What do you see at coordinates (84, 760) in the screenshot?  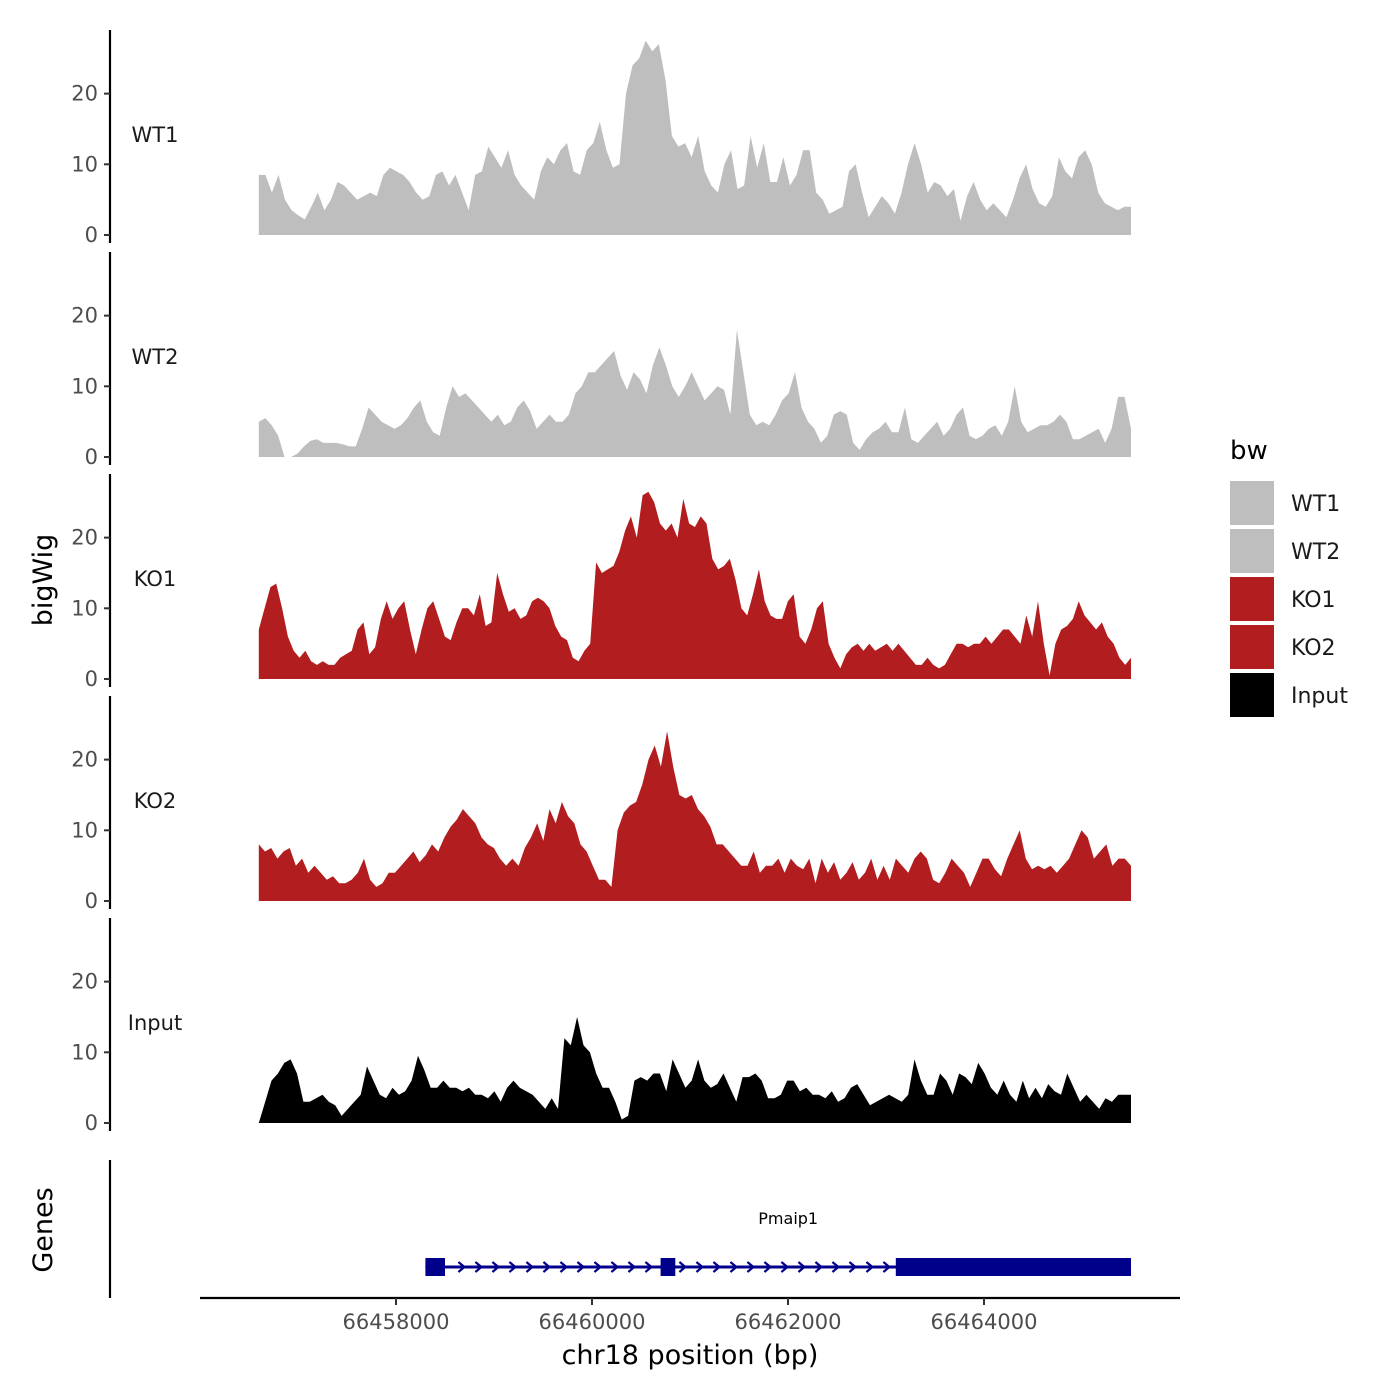 I see `y-tick-label-ko2-20: 20` at bounding box center [84, 760].